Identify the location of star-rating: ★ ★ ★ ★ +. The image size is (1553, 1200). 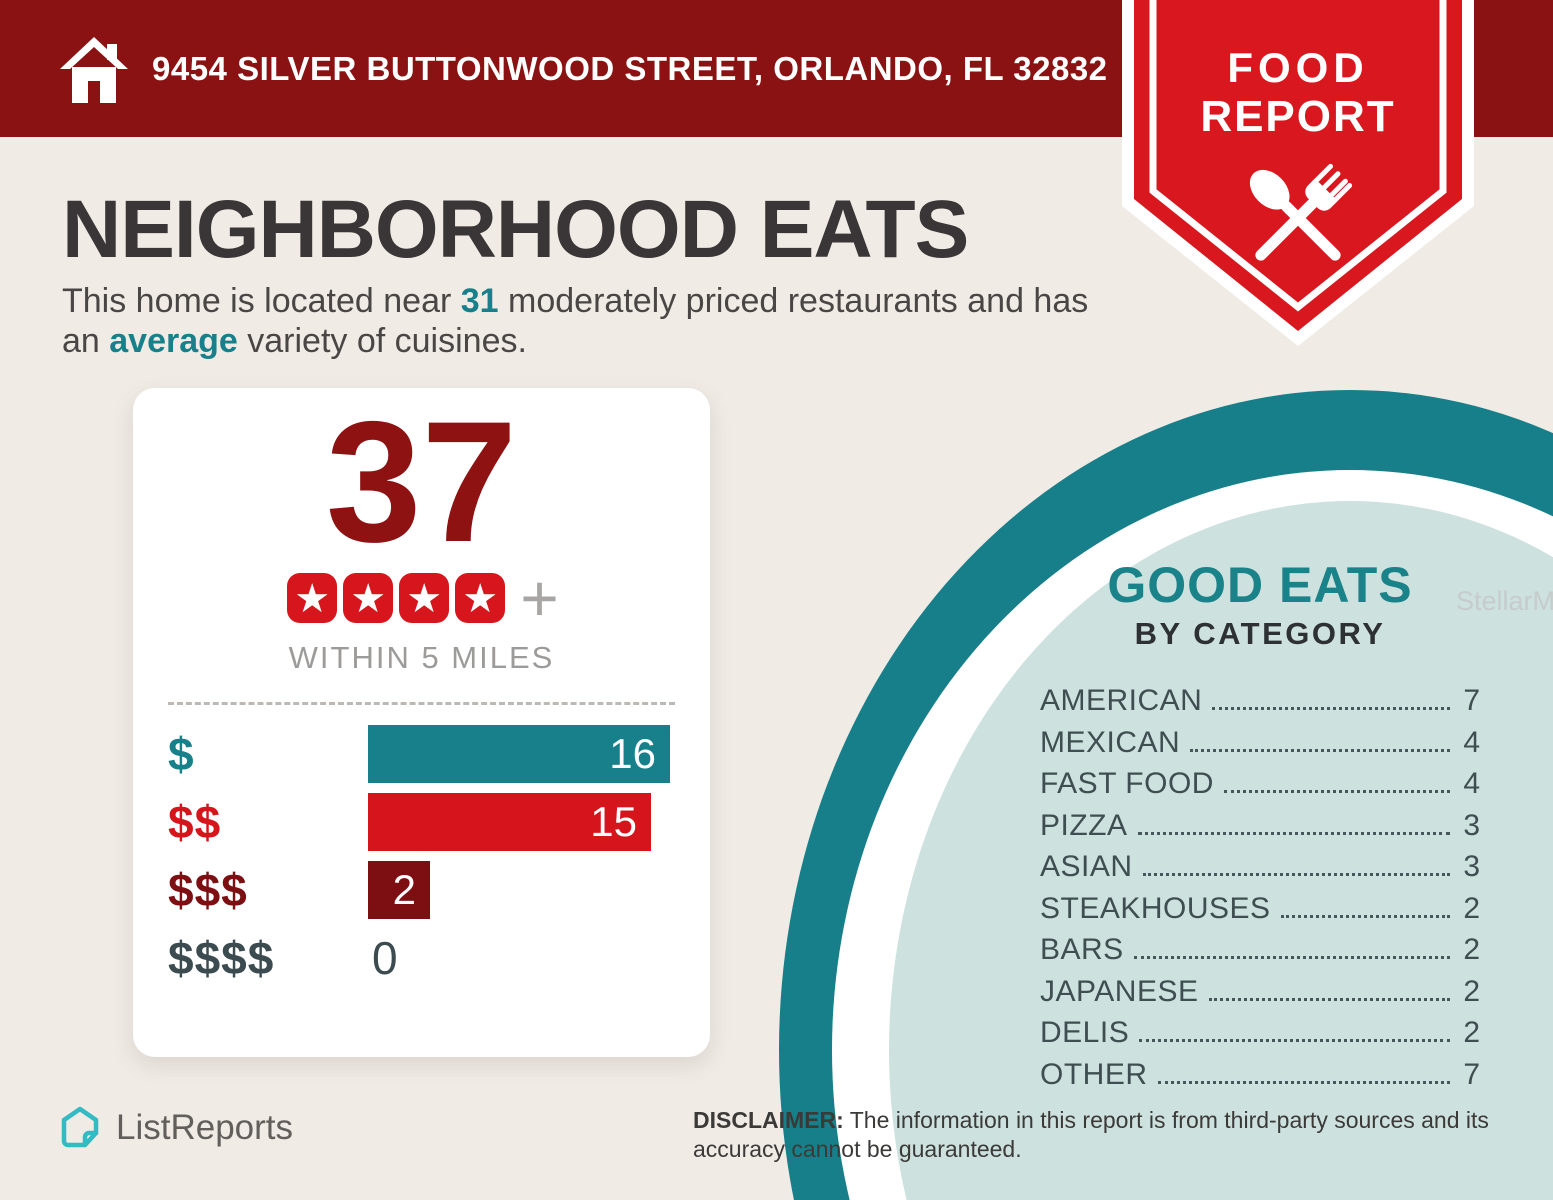
(421, 598).